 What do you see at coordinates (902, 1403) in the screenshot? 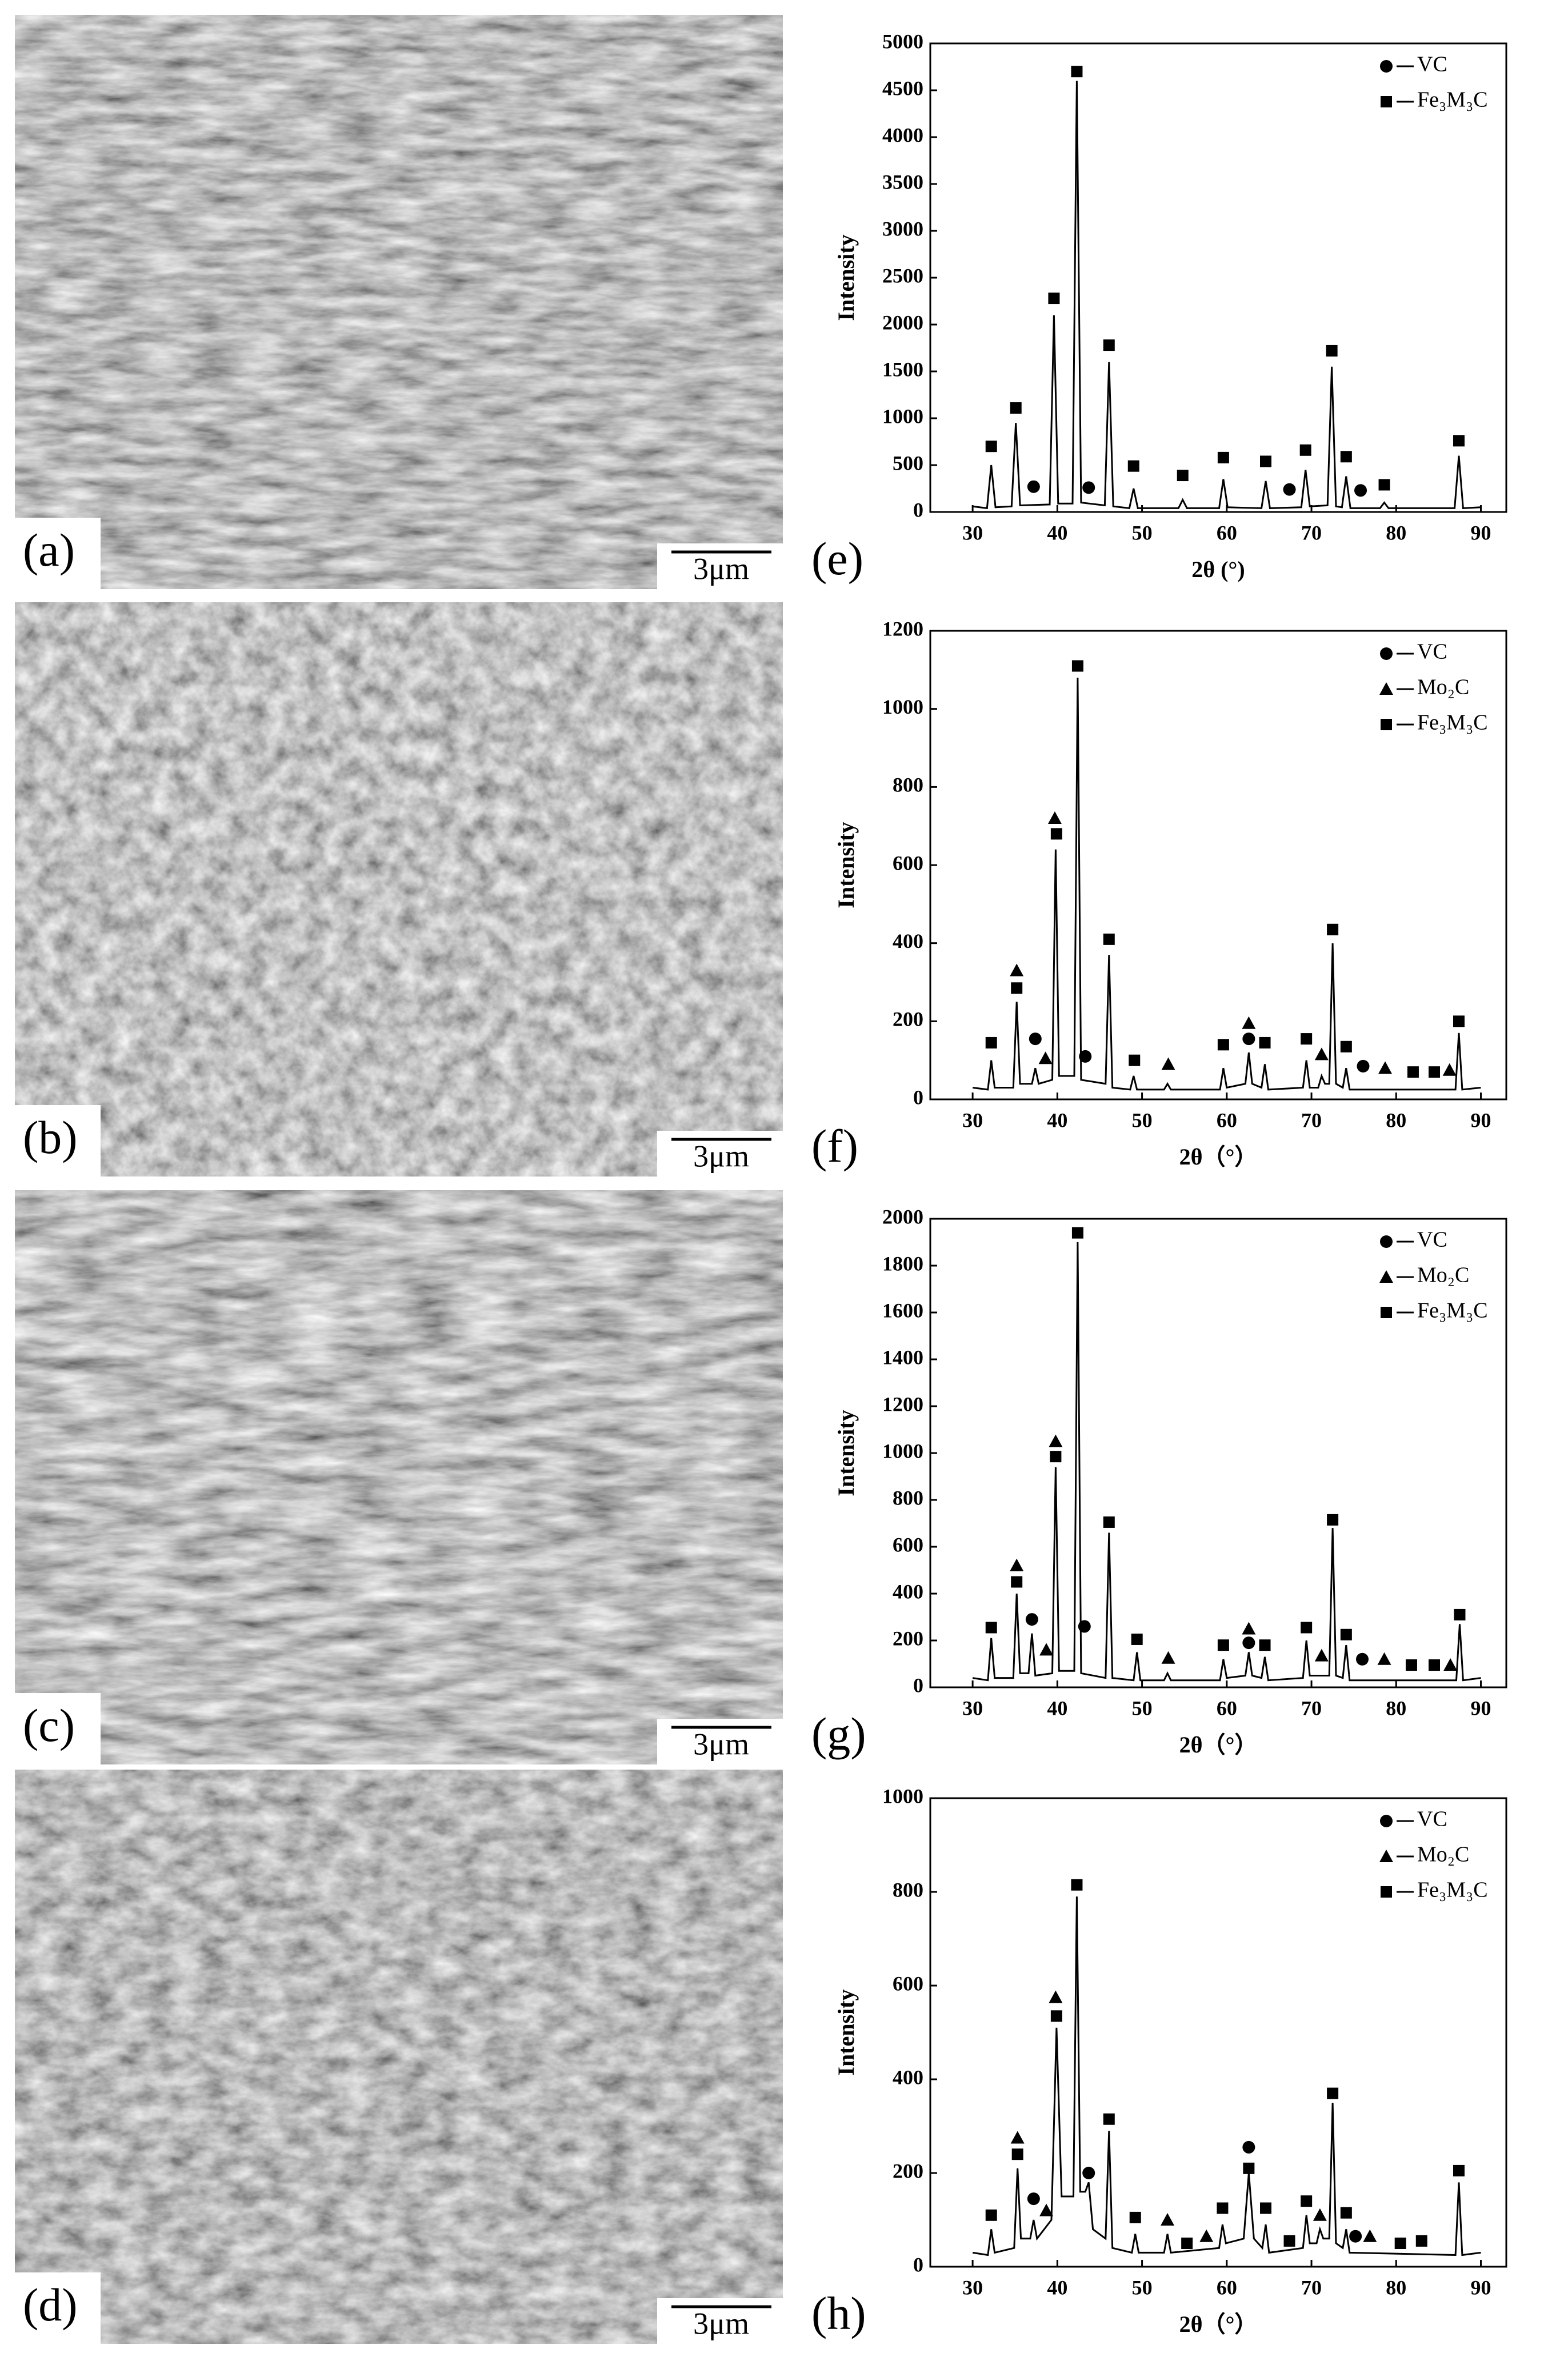
I see `y-tick-label: 1200` at bounding box center [902, 1403].